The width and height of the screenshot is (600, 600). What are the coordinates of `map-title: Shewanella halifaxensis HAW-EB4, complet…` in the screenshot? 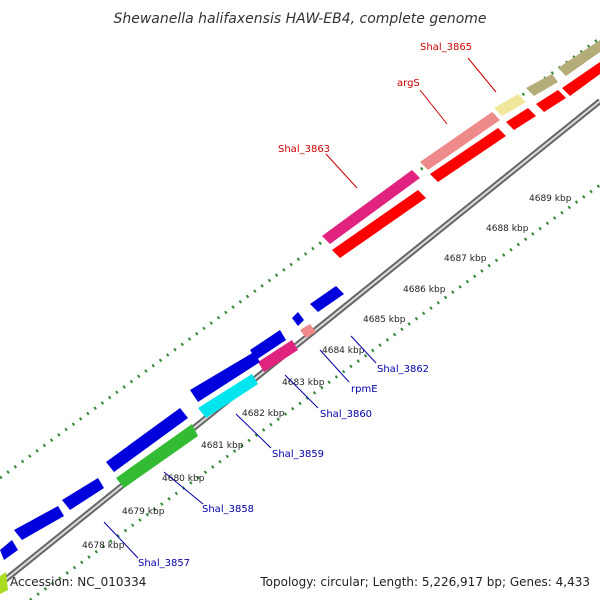 It's located at (299, 19).